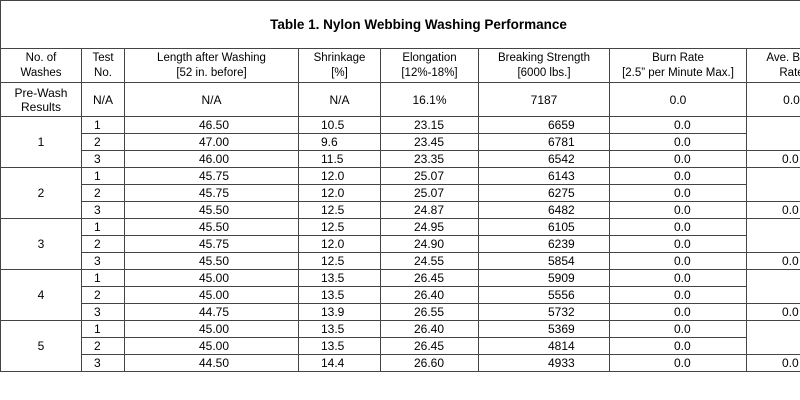 This screenshot has height=400, width=800. I want to click on header-elongation: Elongation [12%-18%], so click(429, 65).